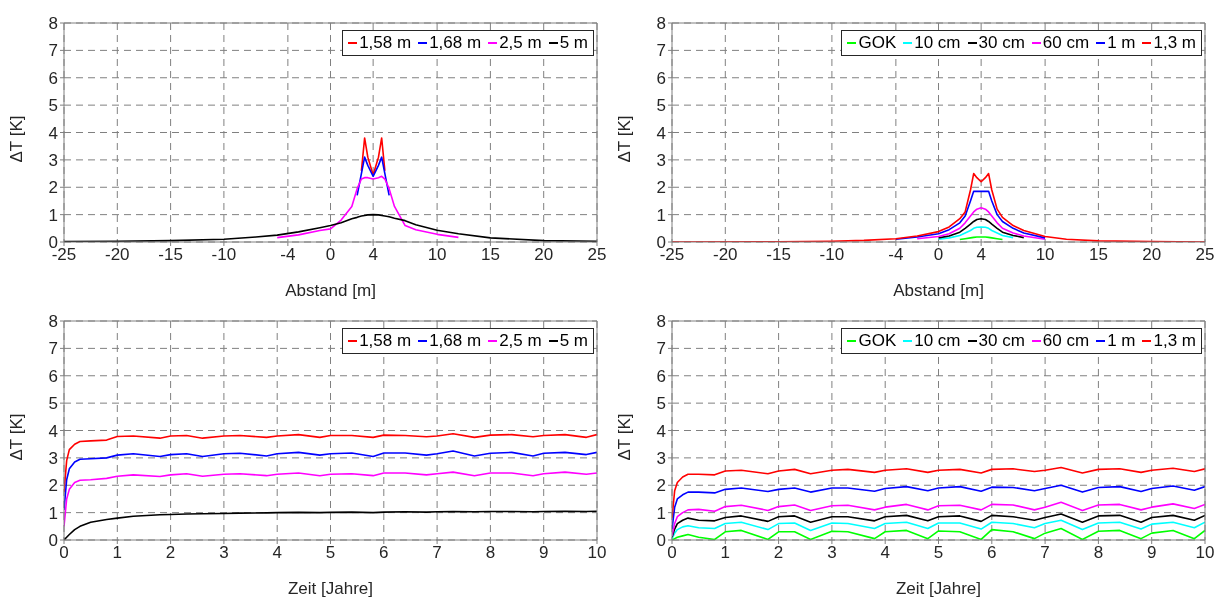 The image size is (1224, 604). I want to click on legend-label: 60 cm, so click(1066, 341).